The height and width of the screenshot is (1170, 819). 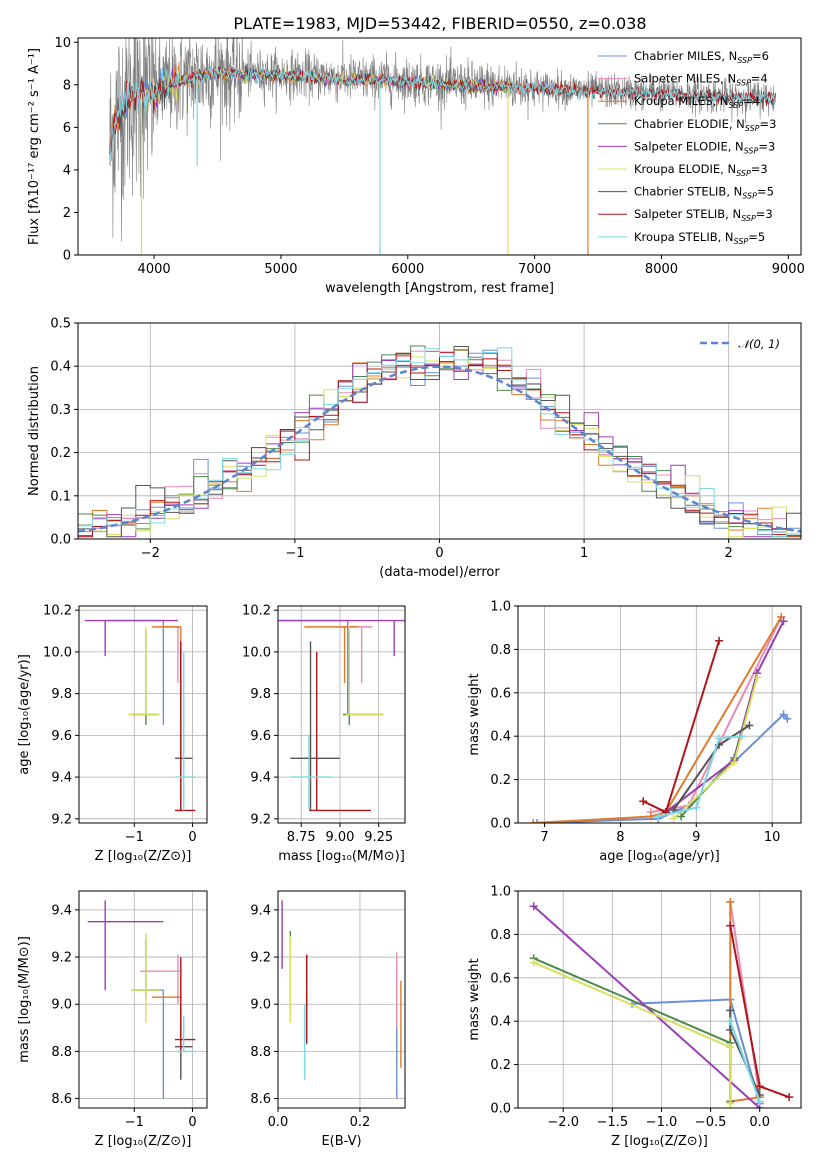 What do you see at coordinates (772, 837) in the screenshot?
I see `x-tick-label: 10` at bounding box center [772, 837].